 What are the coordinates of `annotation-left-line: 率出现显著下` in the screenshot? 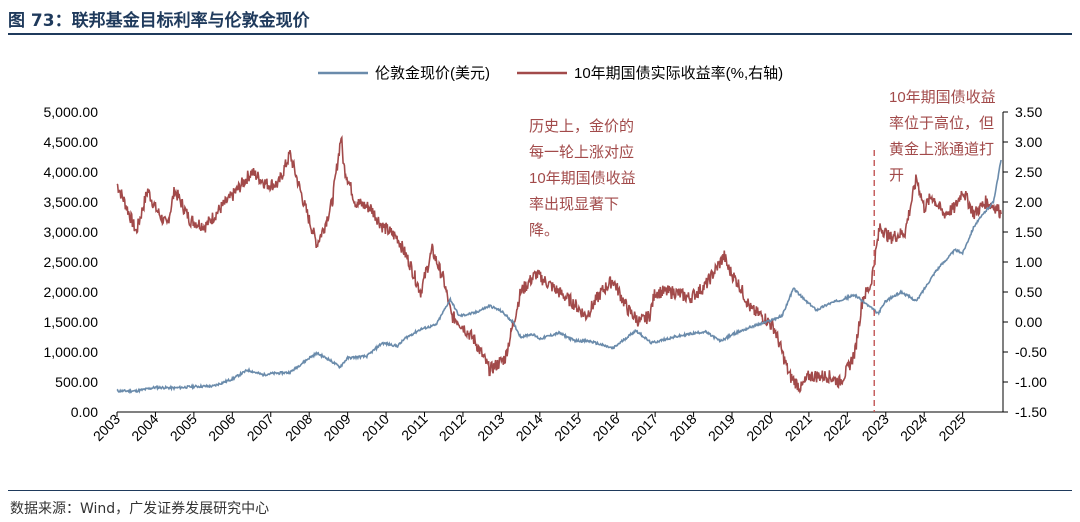 It's located at (574, 204).